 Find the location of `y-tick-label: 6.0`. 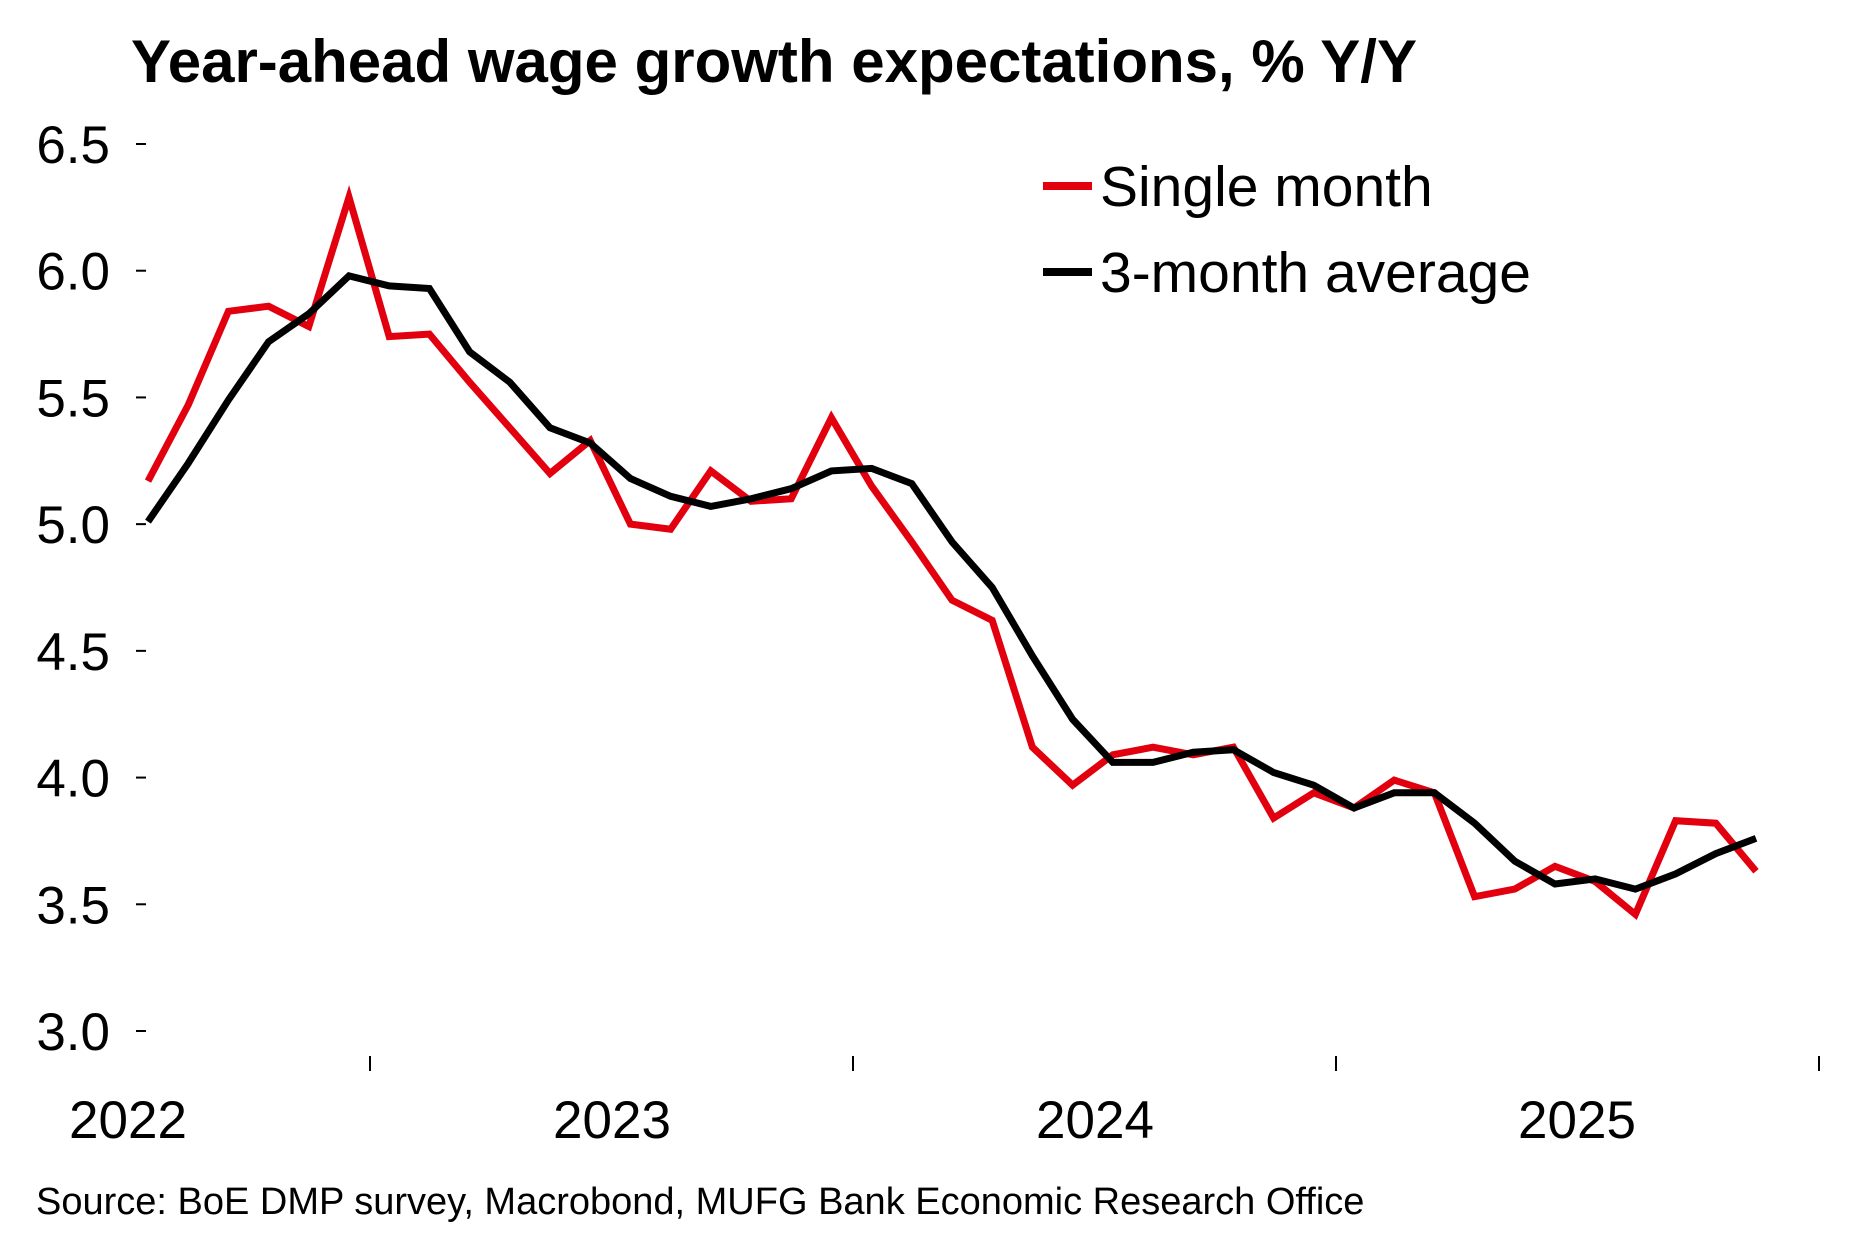

y-tick-label: 6.0 is located at coordinates (73, 272).